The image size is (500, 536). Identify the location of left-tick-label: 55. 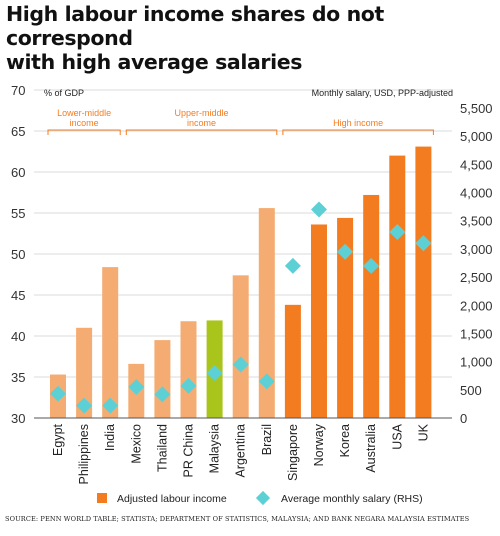
(18, 213).